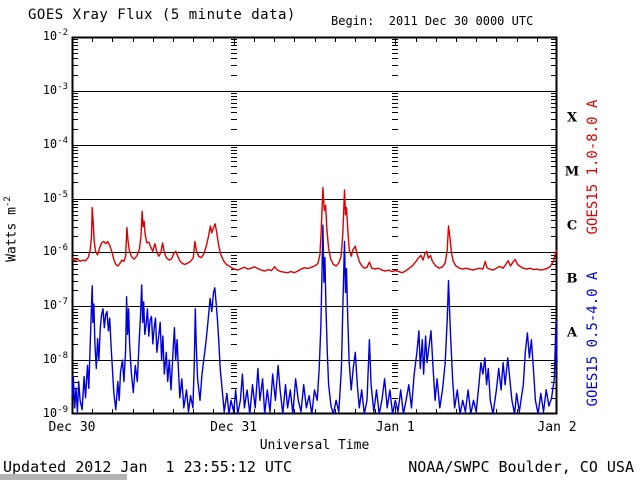 Image resolution: width=640 pixels, height=480 pixels. What do you see at coordinates (12, 234) in the screenshot?
I see `y-axis-title-base: Watts m` at bounding box center [12, 234].